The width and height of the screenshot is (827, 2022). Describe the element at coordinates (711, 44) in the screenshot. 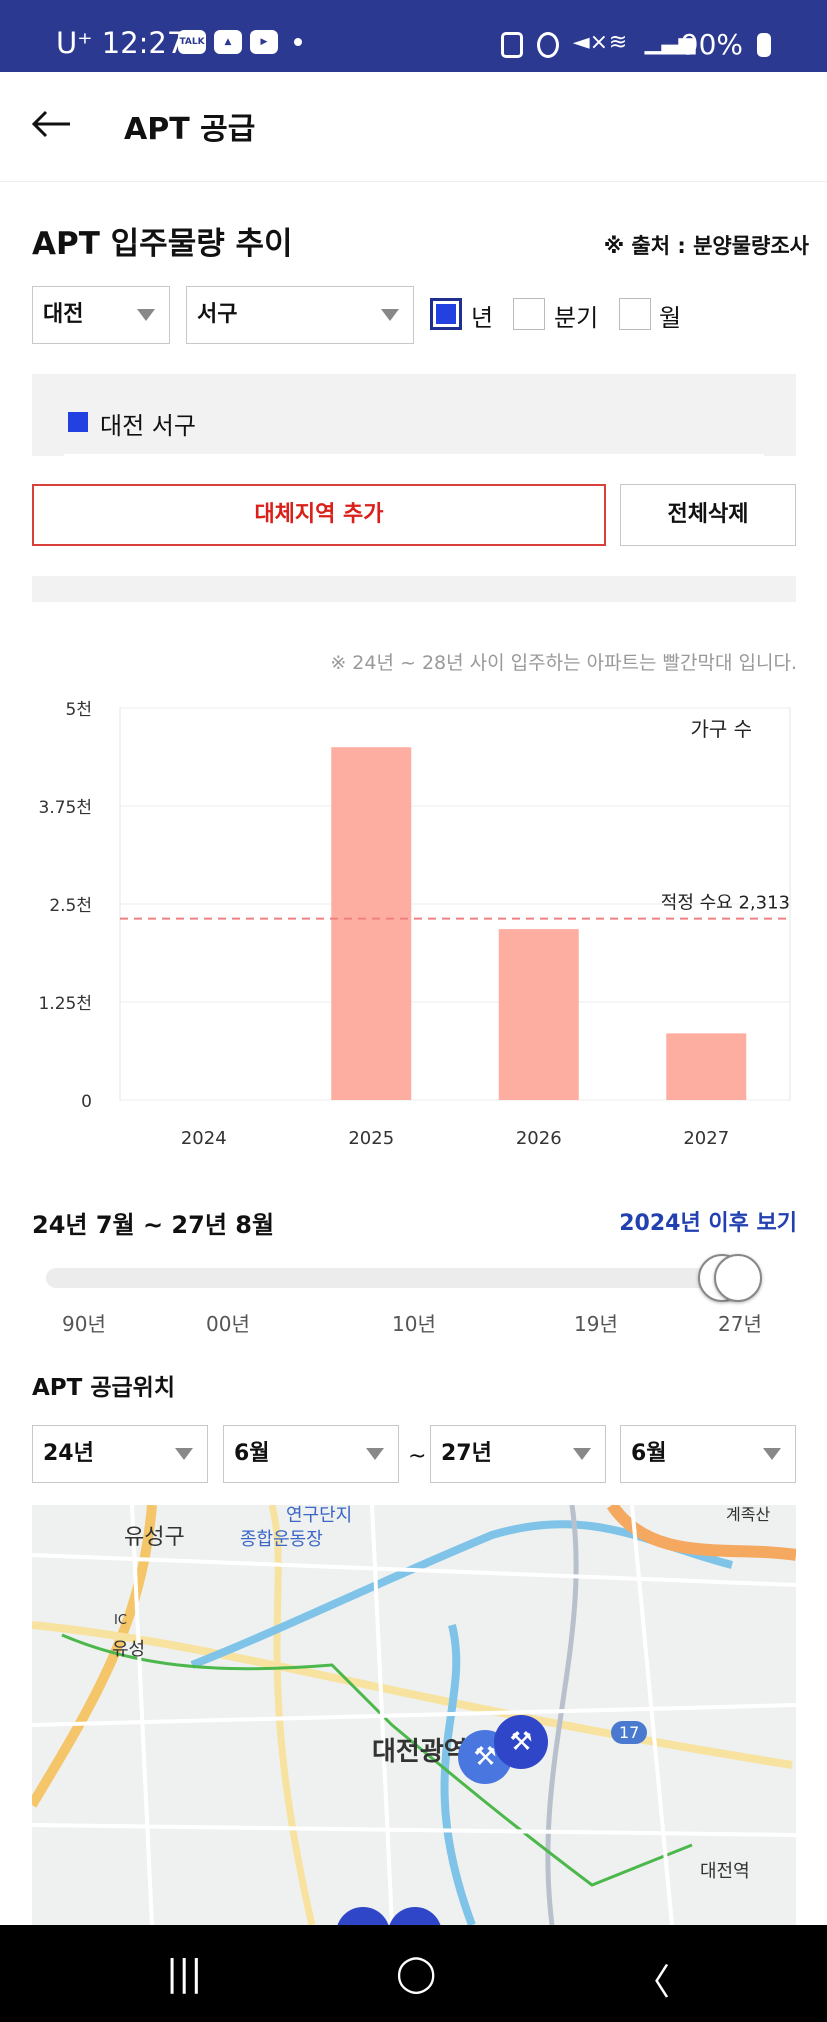

I see `battery-percent: 90%` at that location.